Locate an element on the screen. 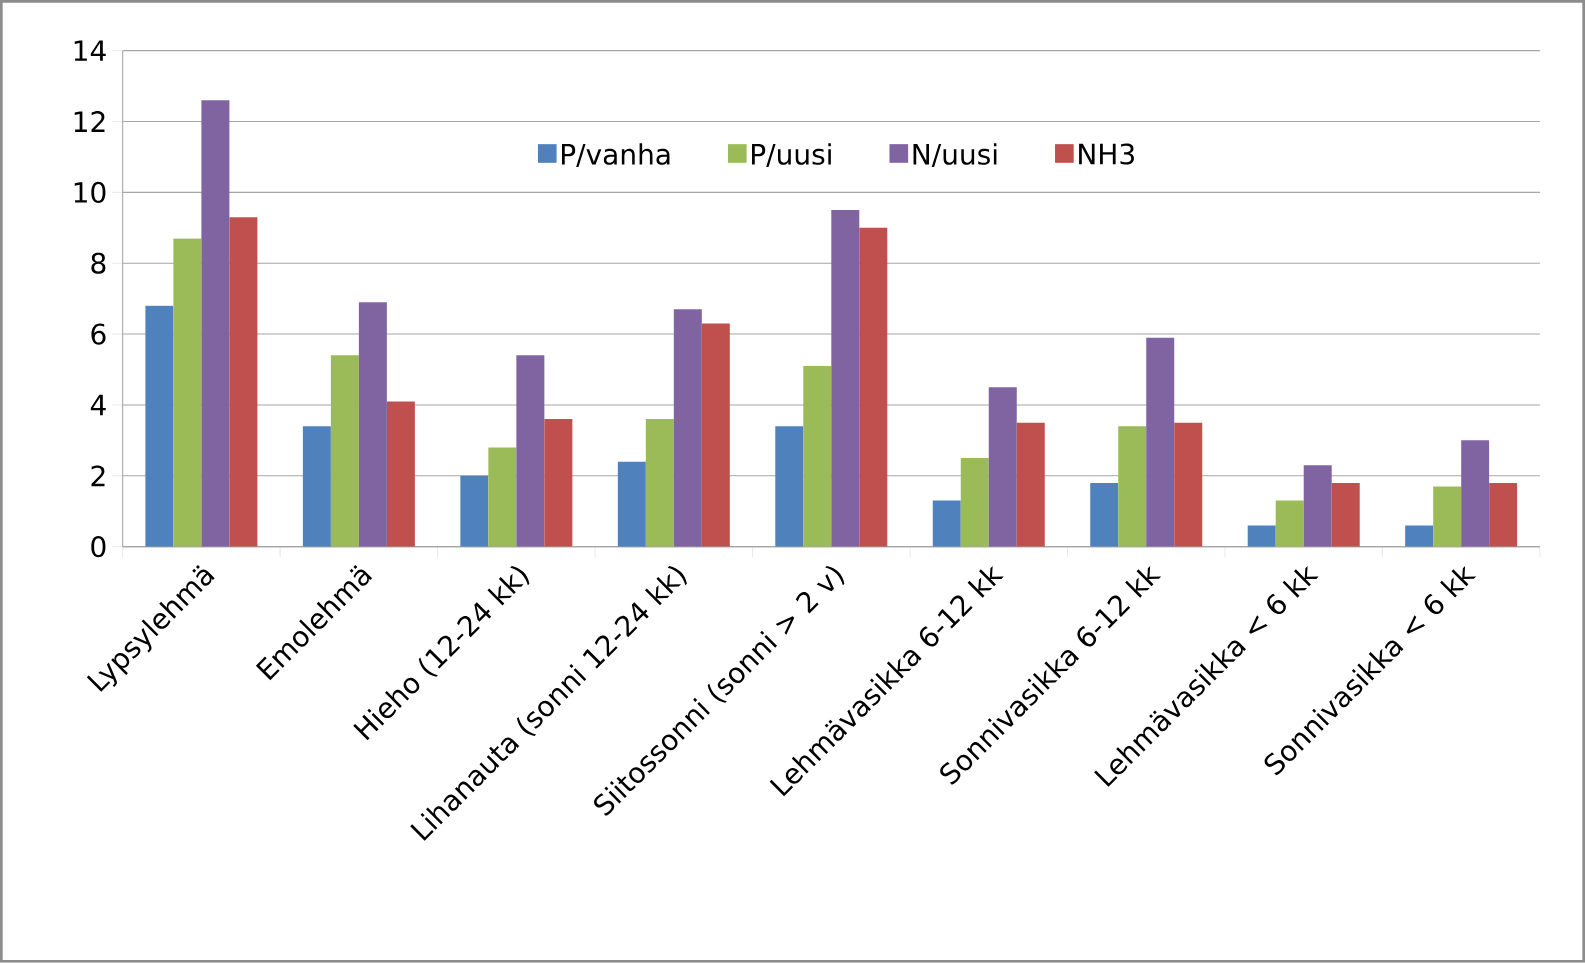 The height and width of the screenshot is (963, 1585). y-tick-label: 4 is located at coordinates (98, 405).